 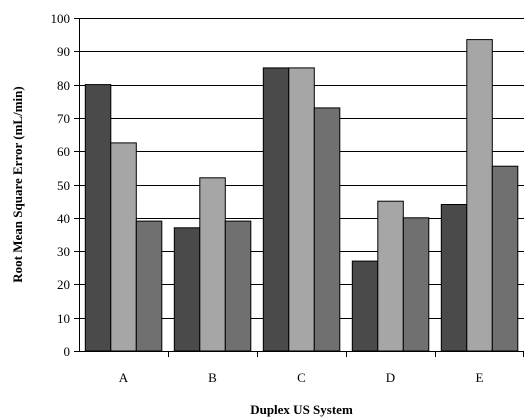 I want to click on y-tick-label: 10, so click(x=63, y=318).